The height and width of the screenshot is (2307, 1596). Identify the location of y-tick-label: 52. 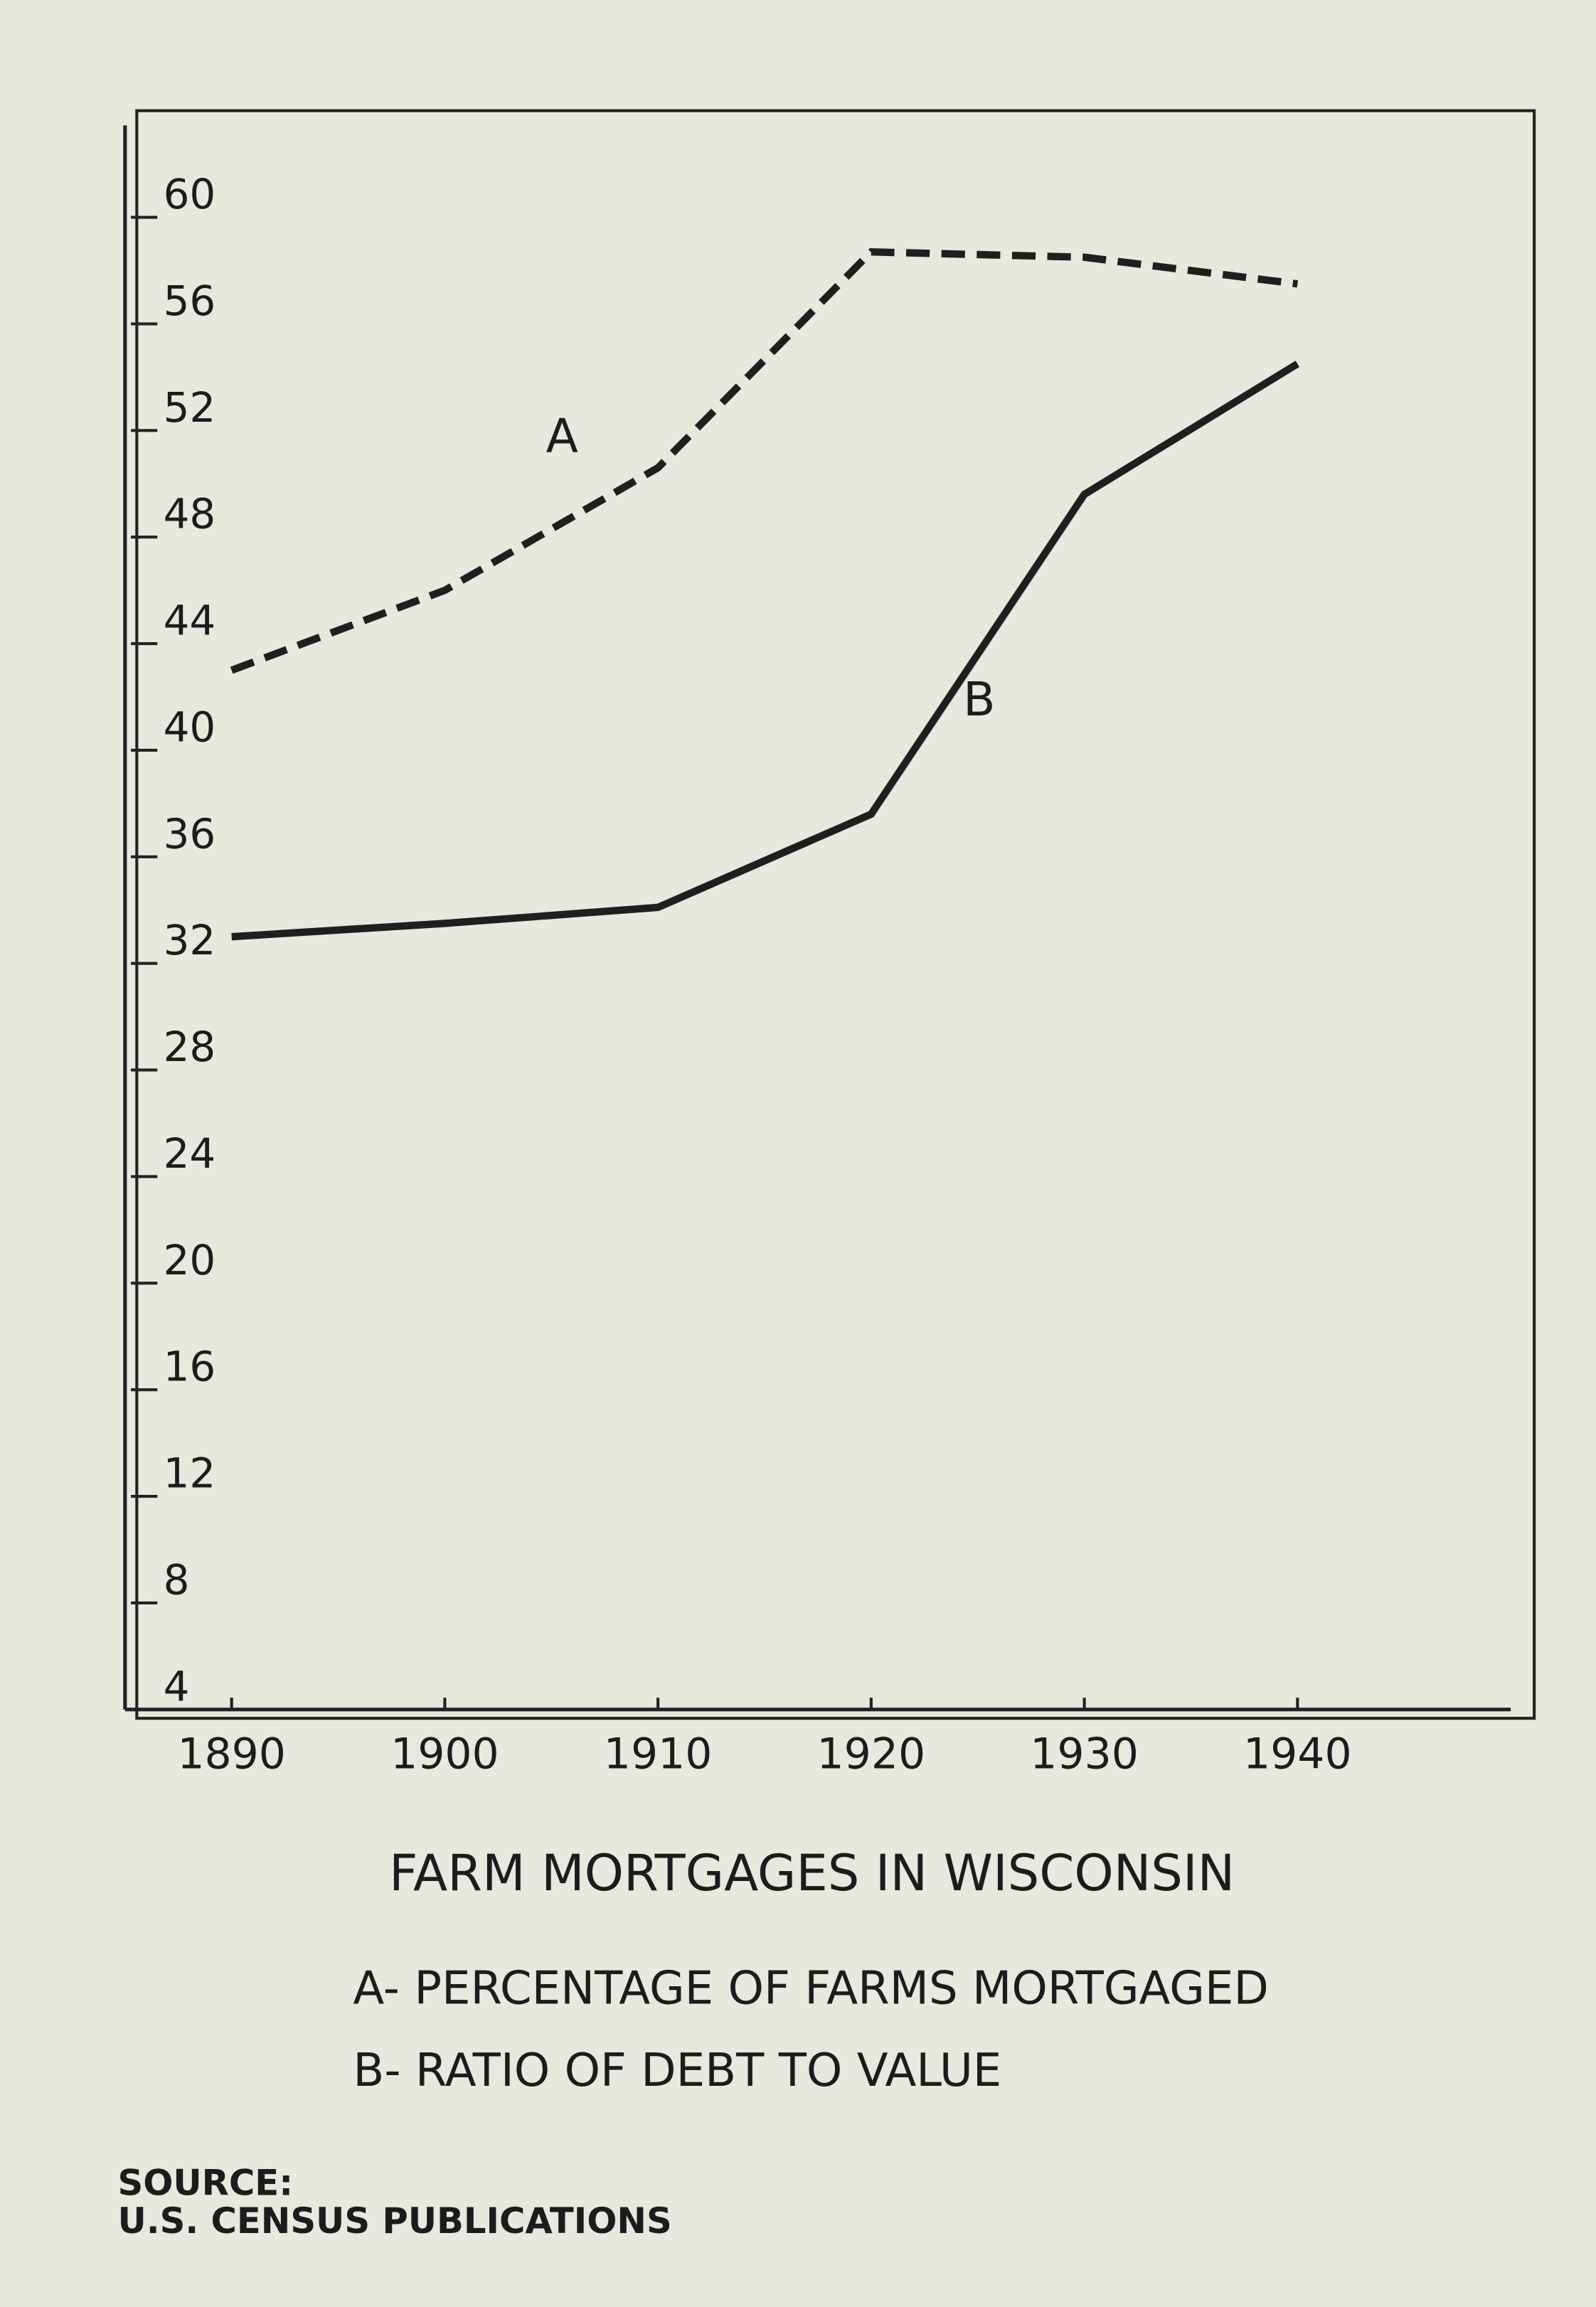
(190, 407).